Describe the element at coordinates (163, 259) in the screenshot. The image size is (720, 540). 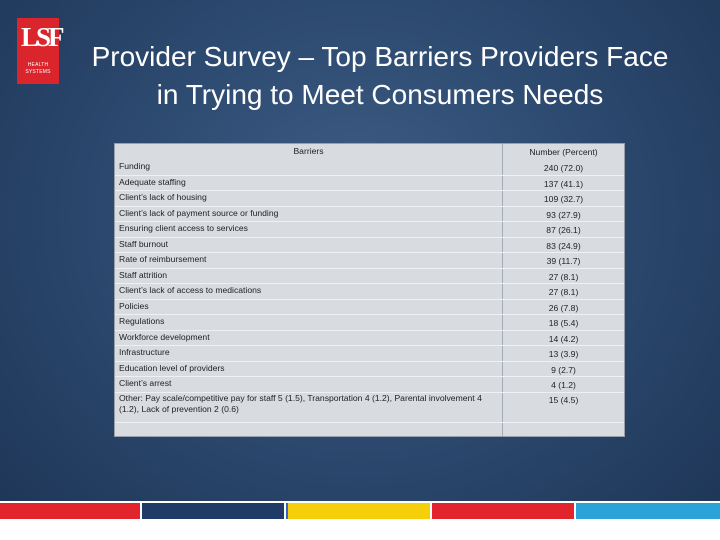
I see `barrier-label: Rate of reimbursement` at that location.